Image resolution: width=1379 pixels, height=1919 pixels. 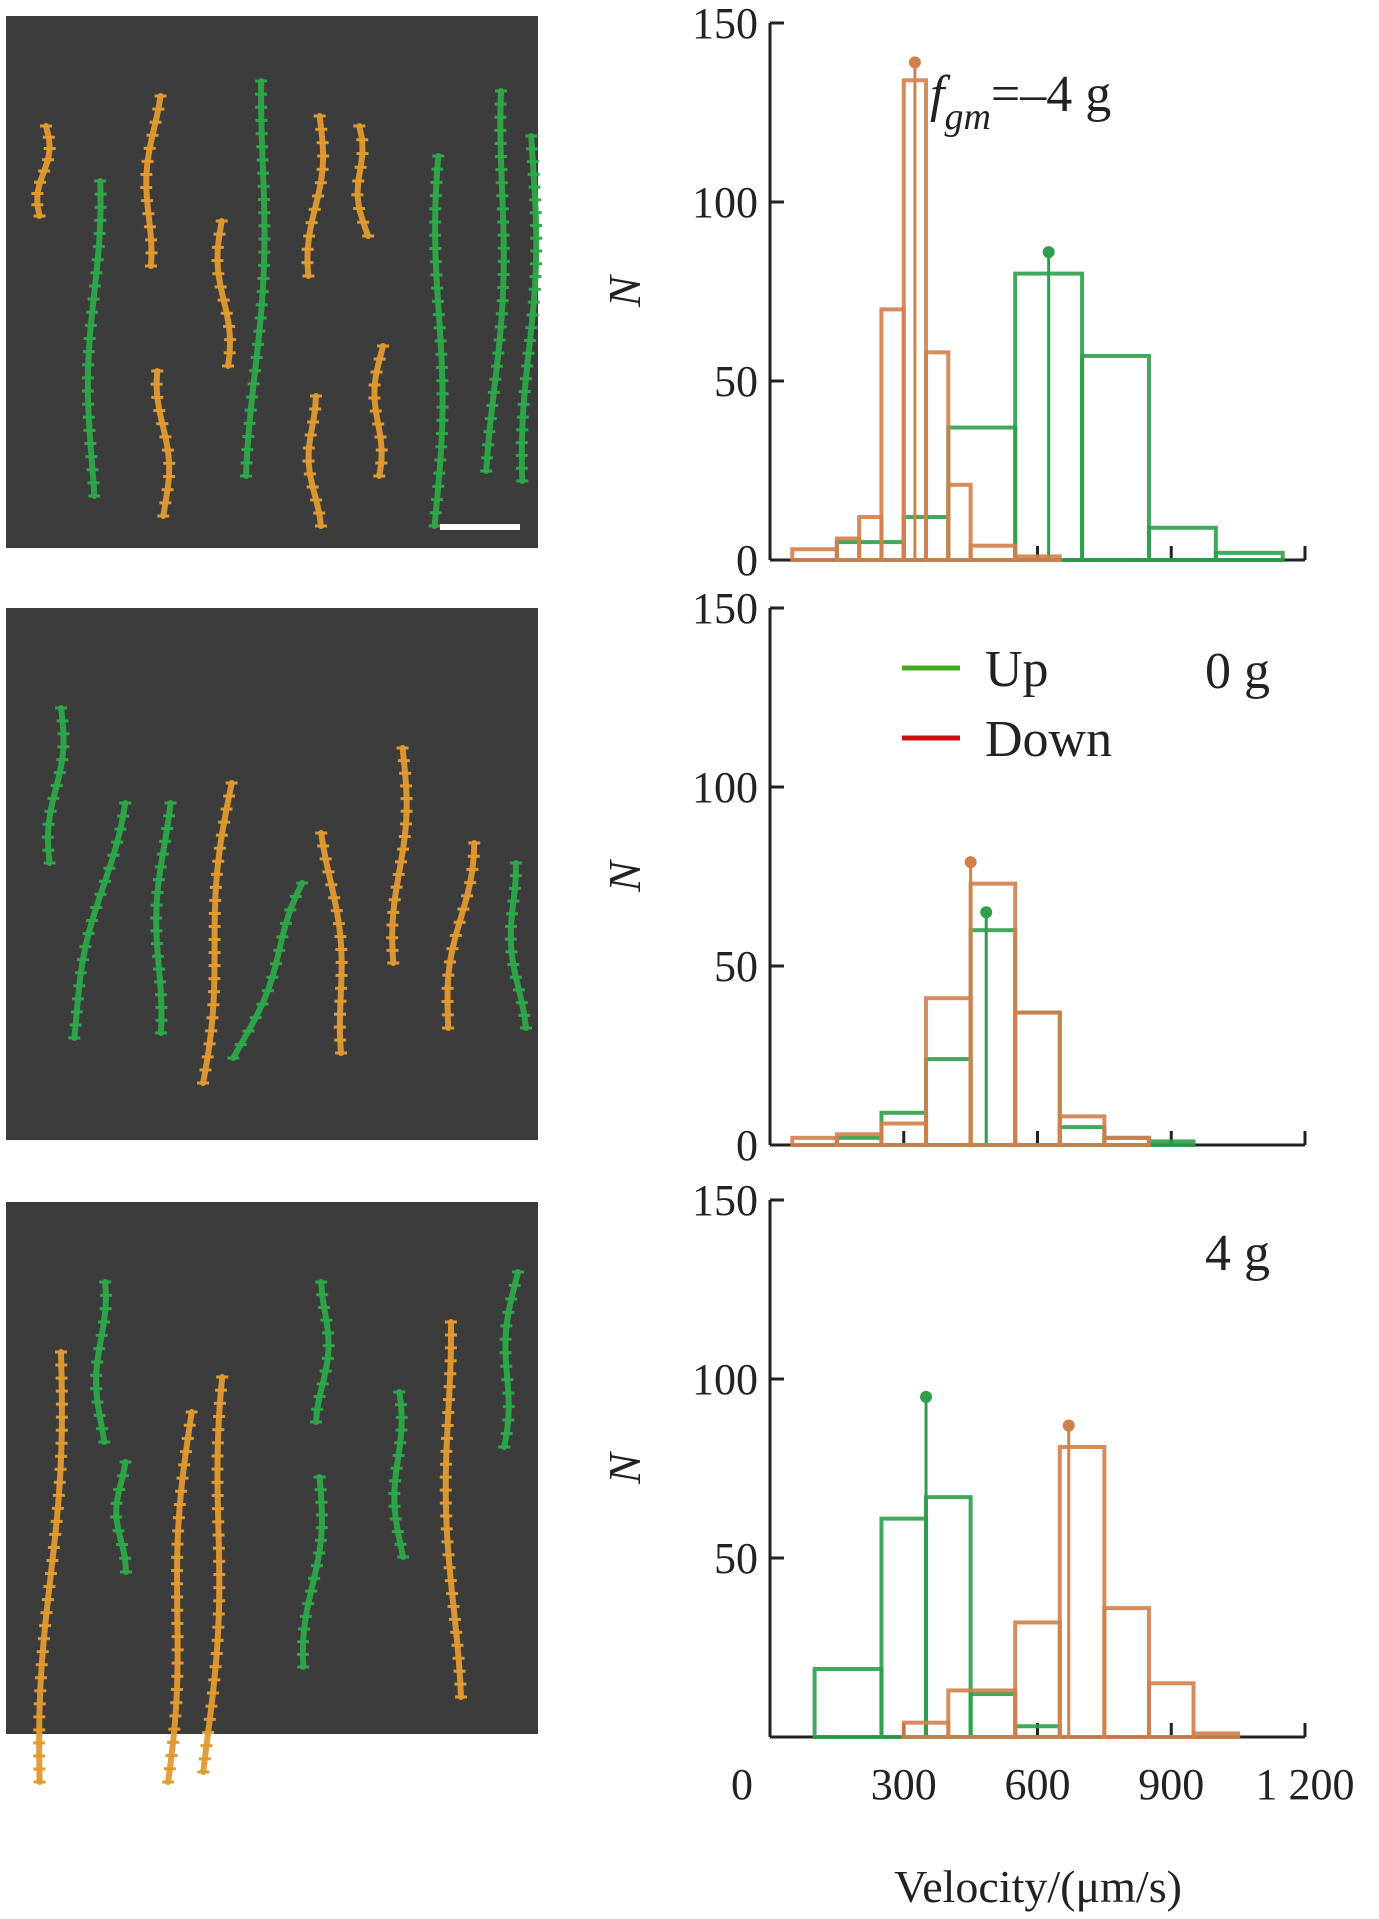 I want to click on panel-annotation: fgm=–4 g, so click(x=1020, y=102).